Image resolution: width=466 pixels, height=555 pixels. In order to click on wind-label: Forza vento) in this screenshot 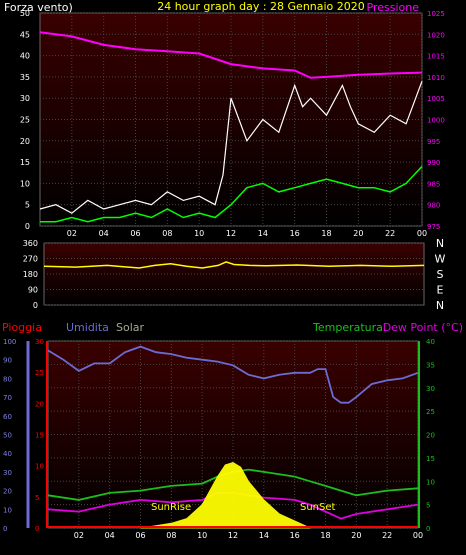, I will do `click(38, 7)`.